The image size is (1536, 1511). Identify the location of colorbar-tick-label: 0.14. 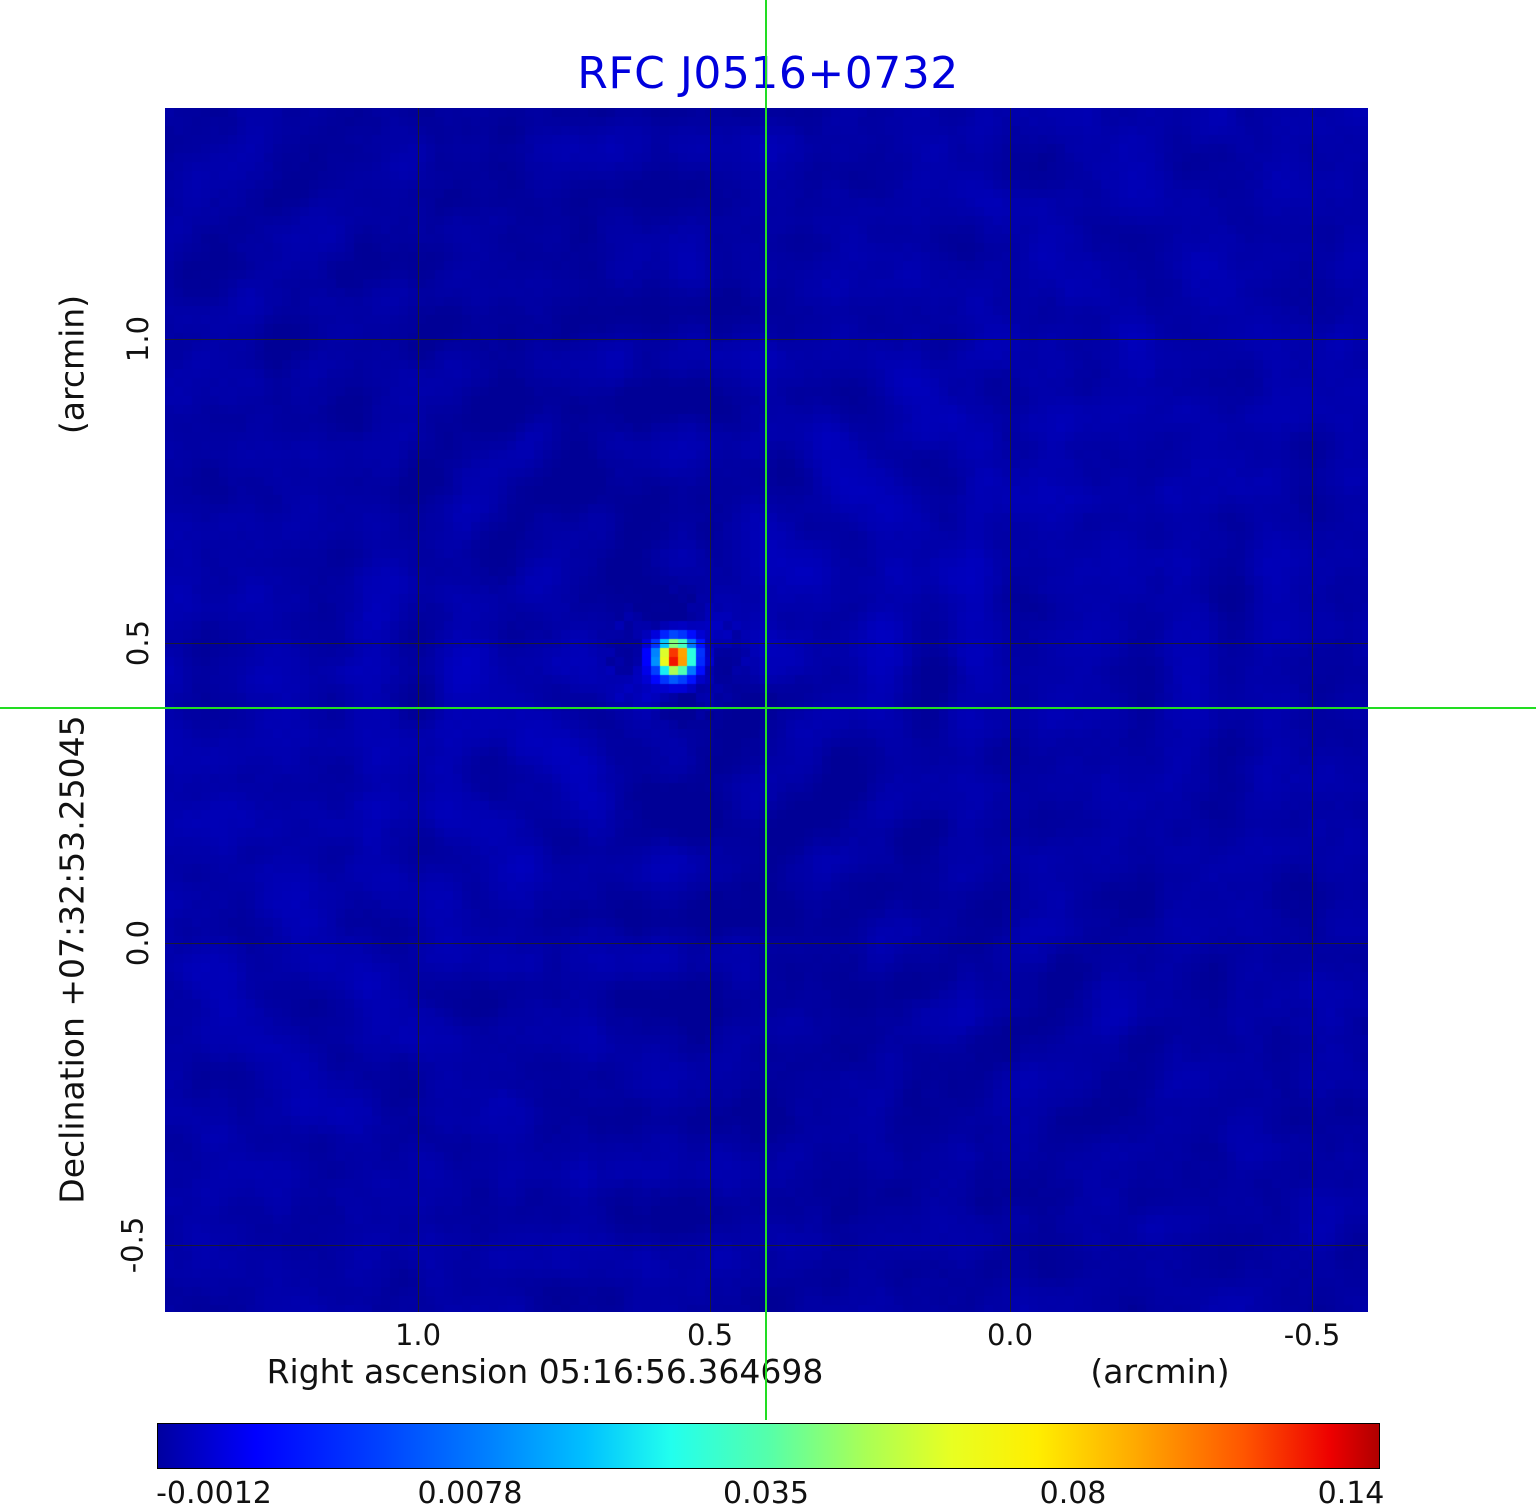
(1351, 1493).